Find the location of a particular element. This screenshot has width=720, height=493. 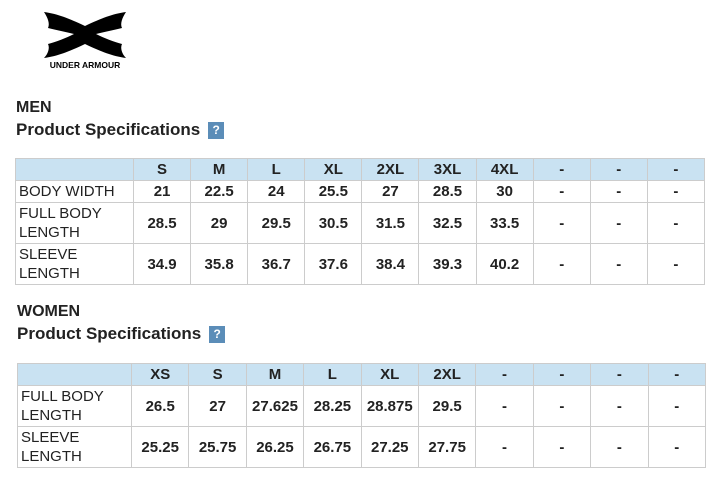

data-cell: 39.3 is located at coordinates (447, 264).